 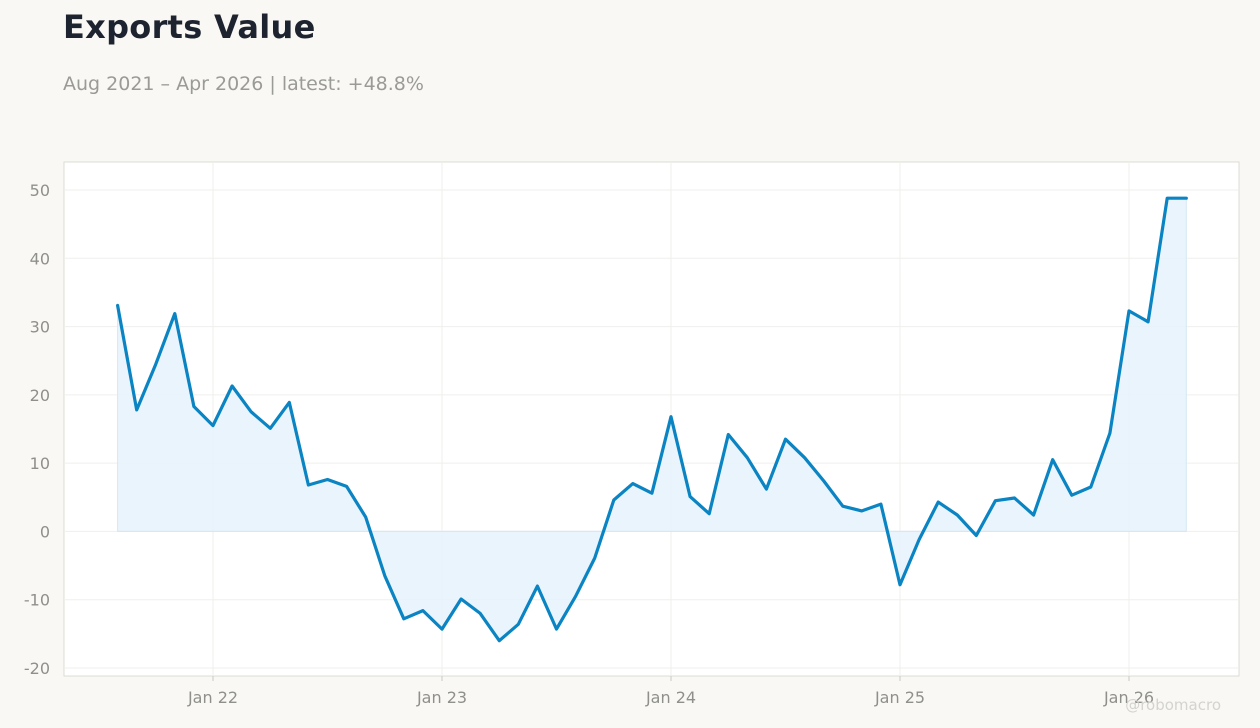 What do you see at coordinates (37, 429) in the screenshot?
I see `y-axis: -20 -10 0 10 20 30 40 50` at bounding box center [37, 429].